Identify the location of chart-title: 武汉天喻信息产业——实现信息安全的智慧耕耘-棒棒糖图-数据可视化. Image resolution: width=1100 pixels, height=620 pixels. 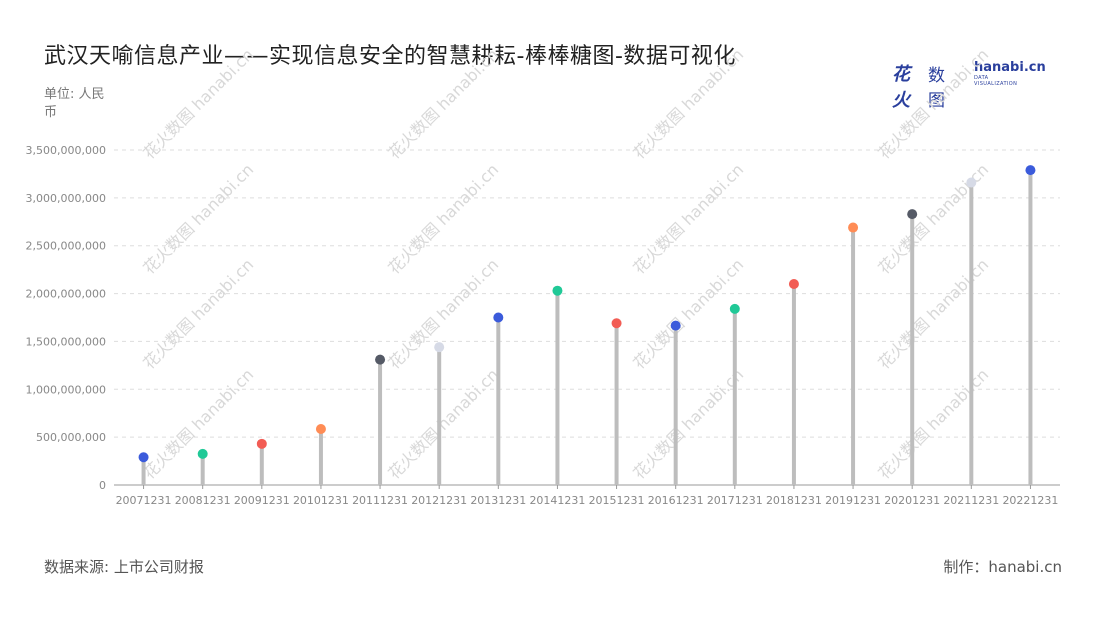
(390, 56).